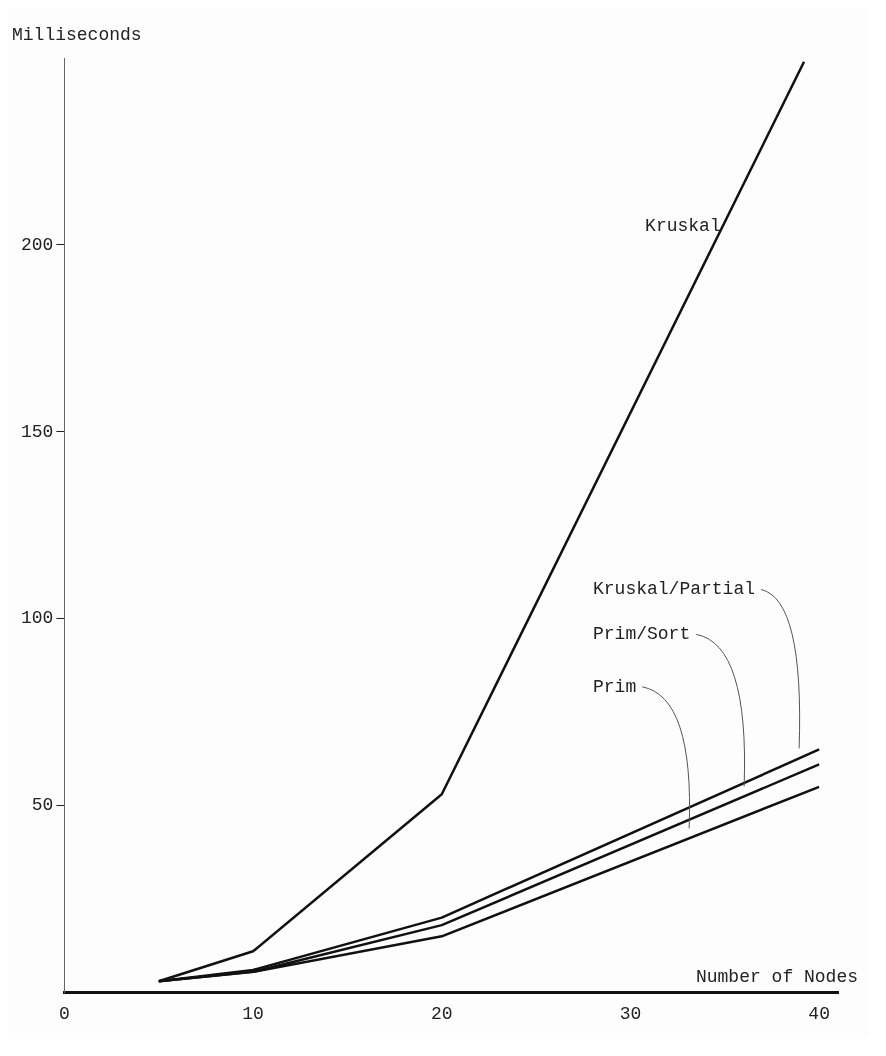 The height and width of the screenshot is (1056, 886). What do you see at coordinates (37, 618) in the screenshot?
I see `y-tick-label: 100` at bounding box center [37, 618].